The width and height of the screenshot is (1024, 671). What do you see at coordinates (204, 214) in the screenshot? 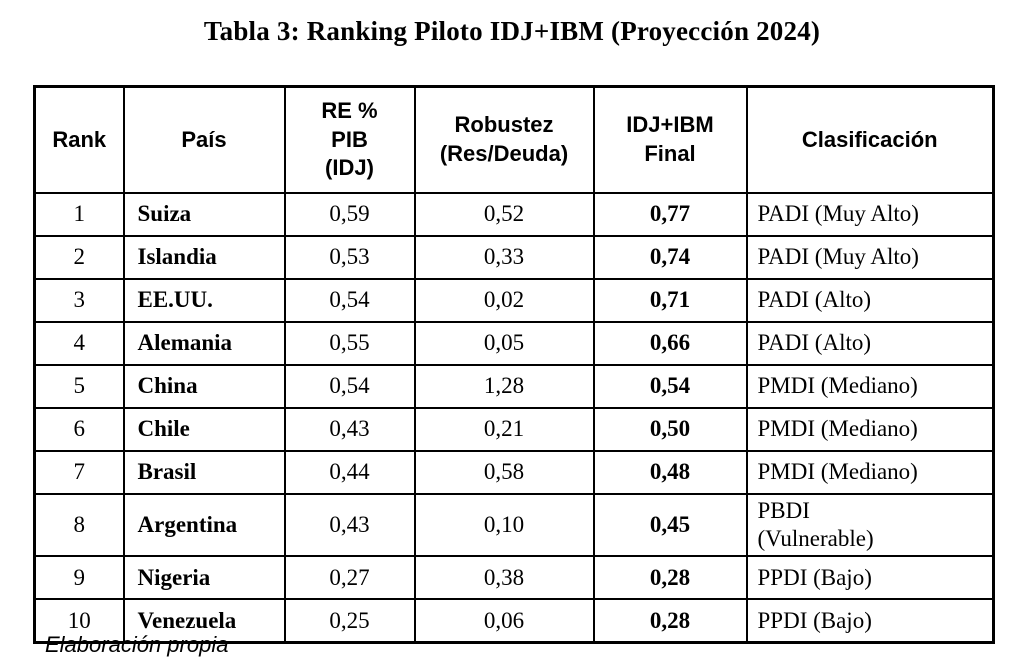
I see `cell-pais: Suiza` at bounding box center [204, 214].